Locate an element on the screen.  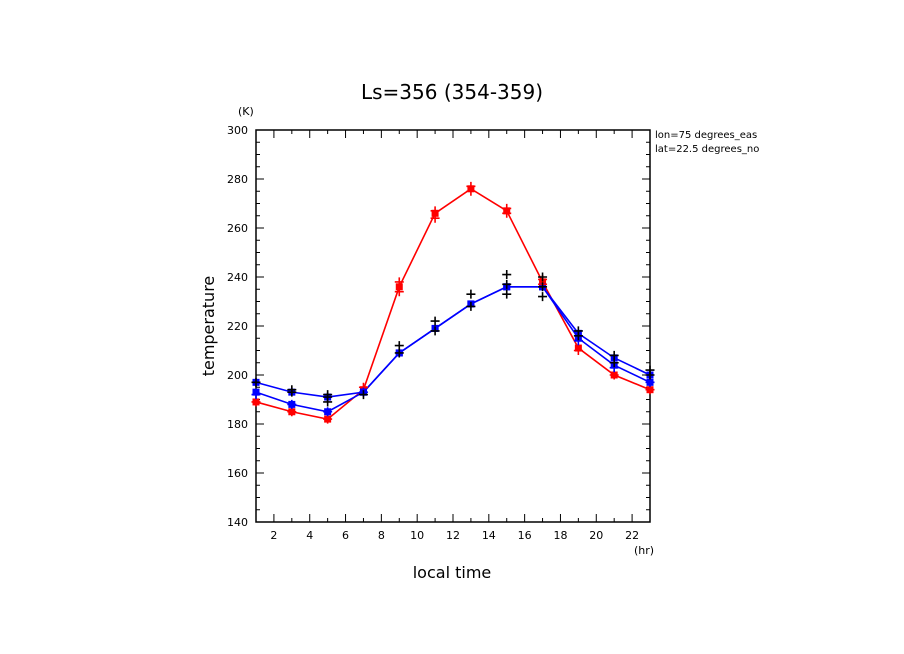
x-tick-label: 12 is located at coordinates (453, 535).